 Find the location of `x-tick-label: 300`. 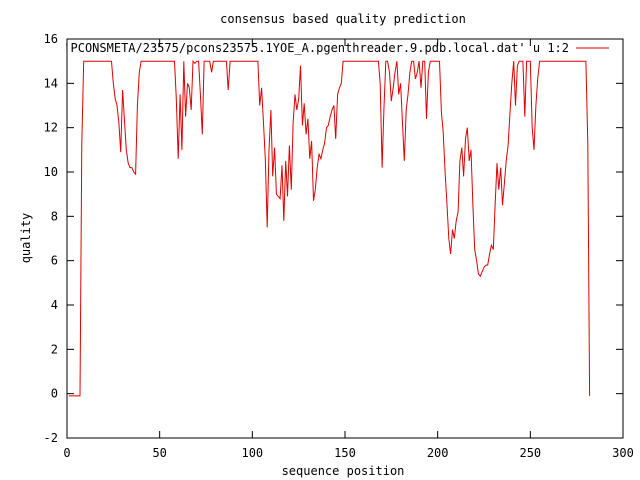

x-tick-label: 300 is located at coordinates (623, 453).